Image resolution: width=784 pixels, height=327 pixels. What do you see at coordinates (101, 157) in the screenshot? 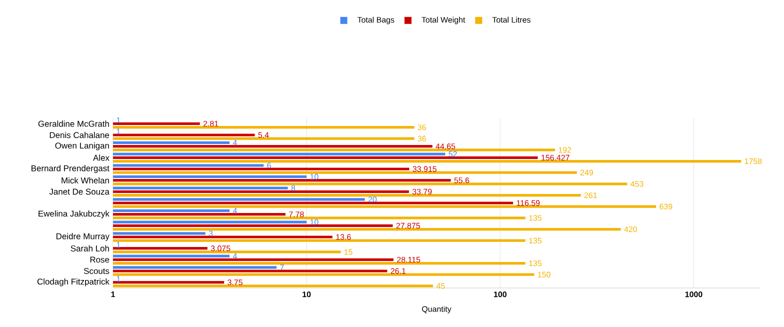
I see `y-tick-label: Alex` at bounding box center [101, 157].